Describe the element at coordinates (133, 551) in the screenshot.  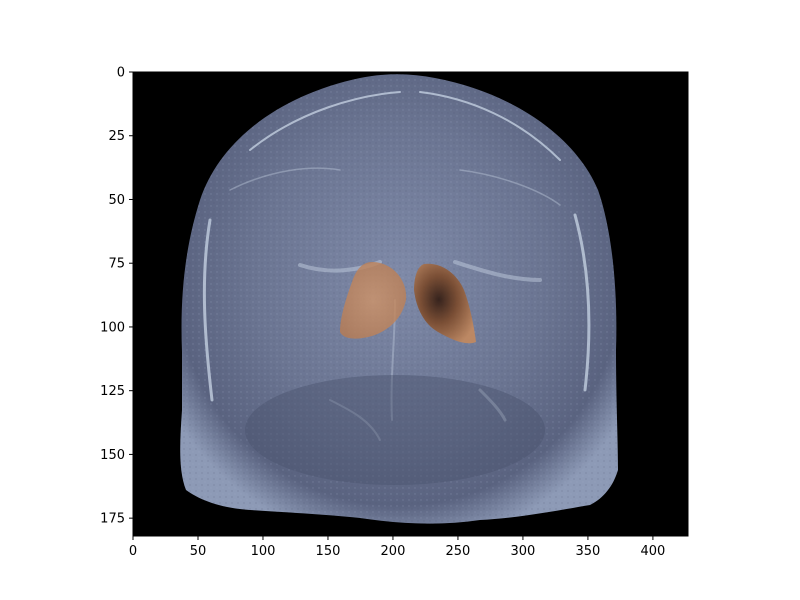
I see `x-tick-label: 0` at that location.